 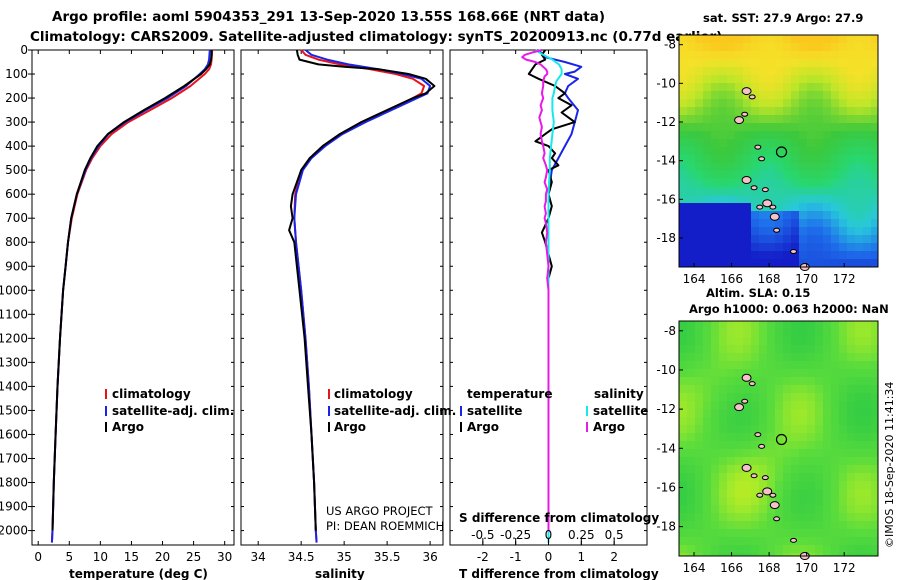 I want to click on depth-tick-label: 100, so click(x=16, y=74).